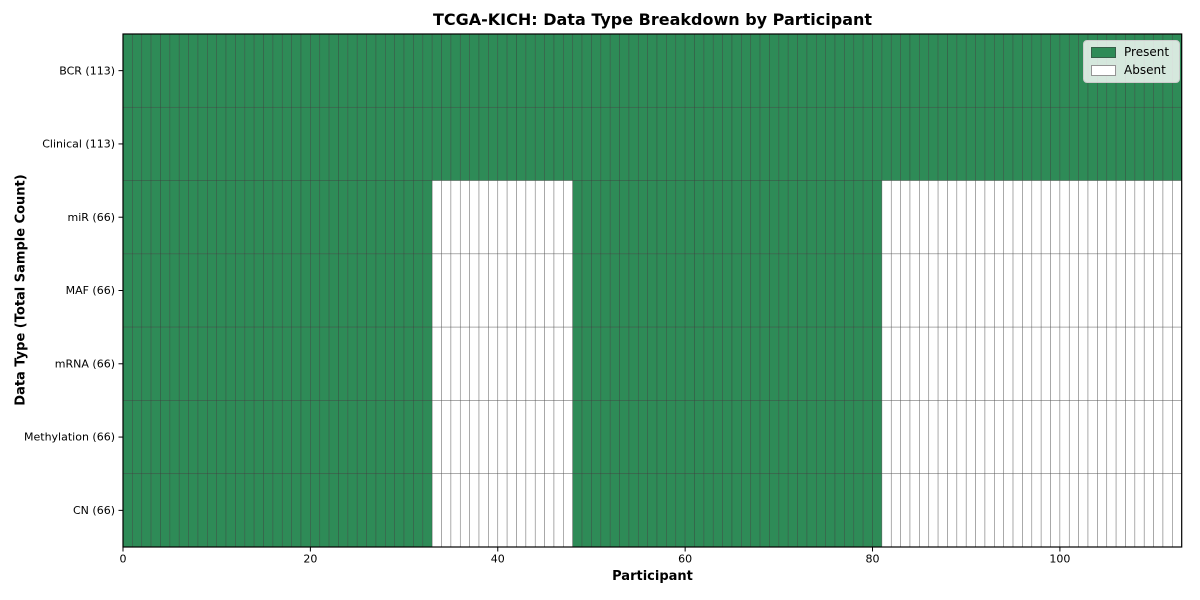 Image resolution: width=1200 pixels, height=600 pixels. What do you see at coordinates (92, 217) in the screenshot?
I see `y-tick-label: miR (66)` at bounding box center [92, 217].